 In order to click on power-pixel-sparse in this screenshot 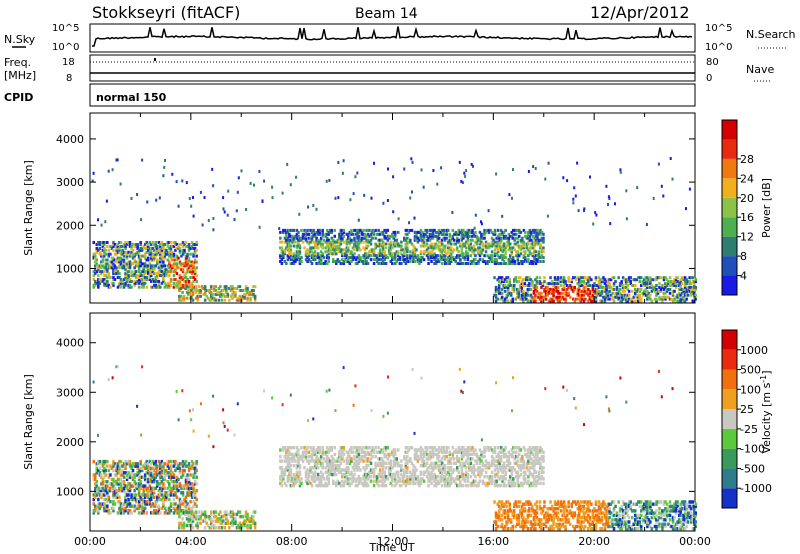, I will do `click(577, 163)`.